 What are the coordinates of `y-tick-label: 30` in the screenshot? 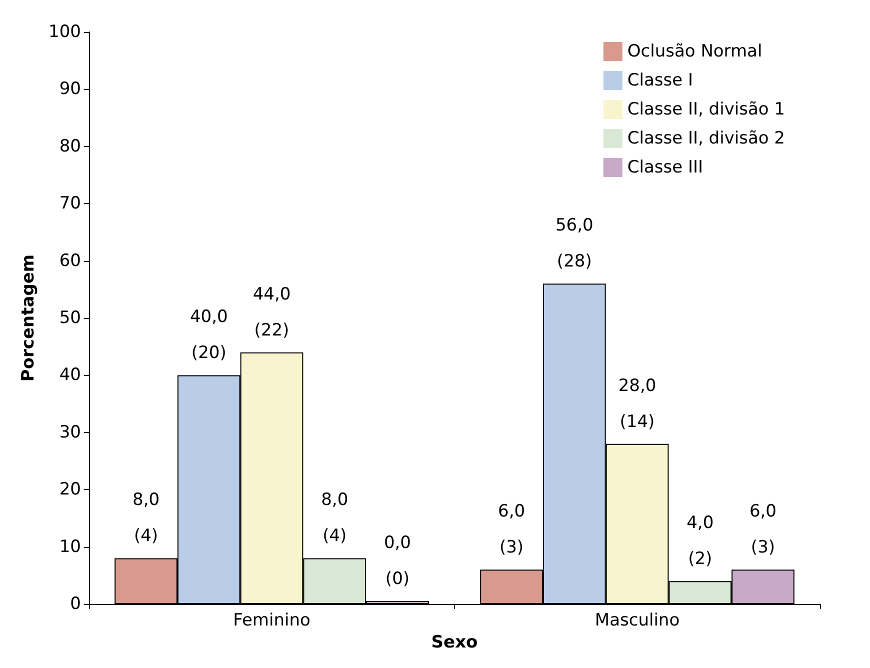 It's located at (70, 432).